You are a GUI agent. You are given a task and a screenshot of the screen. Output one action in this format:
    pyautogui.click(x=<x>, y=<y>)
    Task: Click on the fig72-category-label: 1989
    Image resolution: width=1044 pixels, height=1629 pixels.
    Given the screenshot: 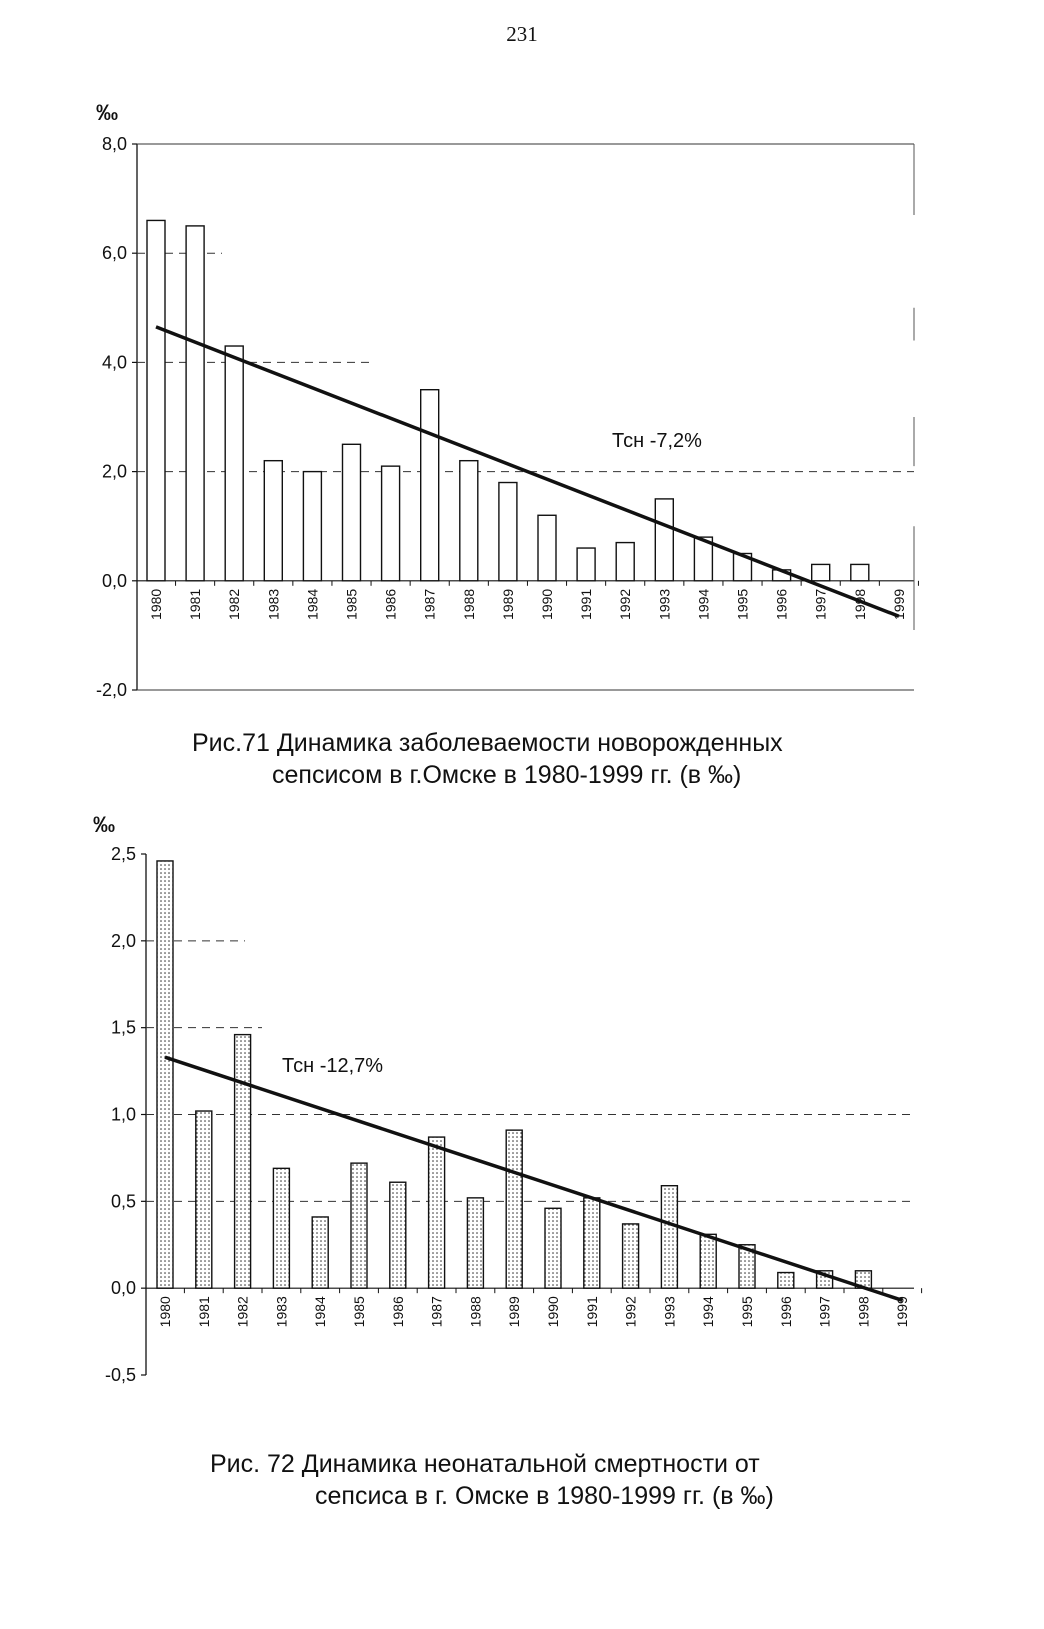 What is the action you would take?
    pyautogui.click(x=514, y=1311)
    